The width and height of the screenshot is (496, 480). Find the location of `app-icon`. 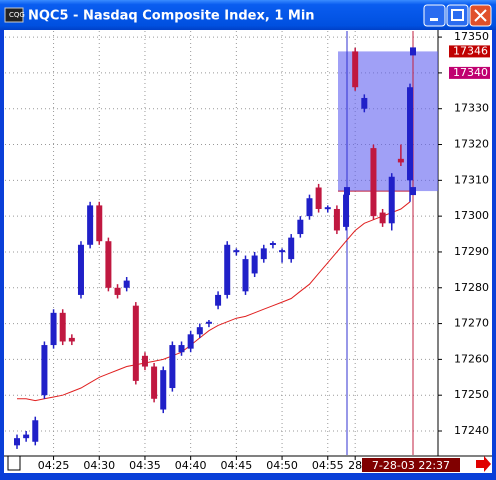

app-icon is located at coordinates (14, 15).